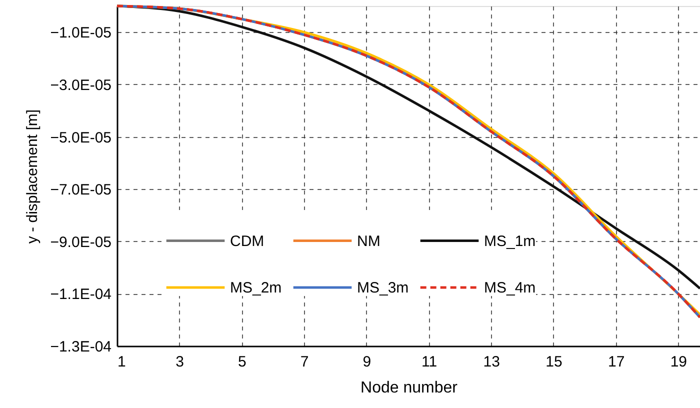  Describe the element at coordinates (81, 137) in the screenshot. I see `y-tick-label: −5.0E-05` at that location.